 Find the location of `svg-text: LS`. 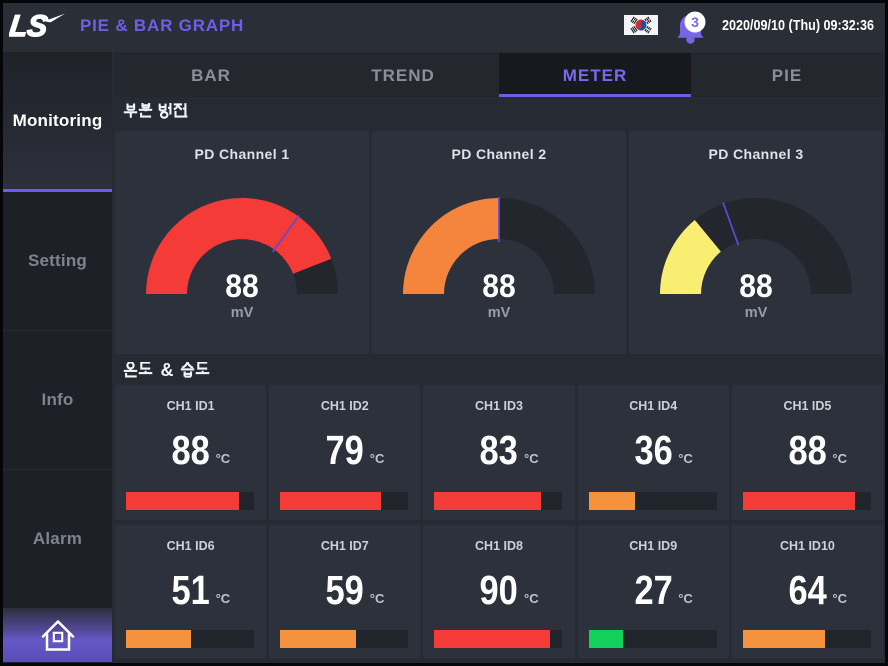

svg-text: LS is located at coordinates (29, 27).